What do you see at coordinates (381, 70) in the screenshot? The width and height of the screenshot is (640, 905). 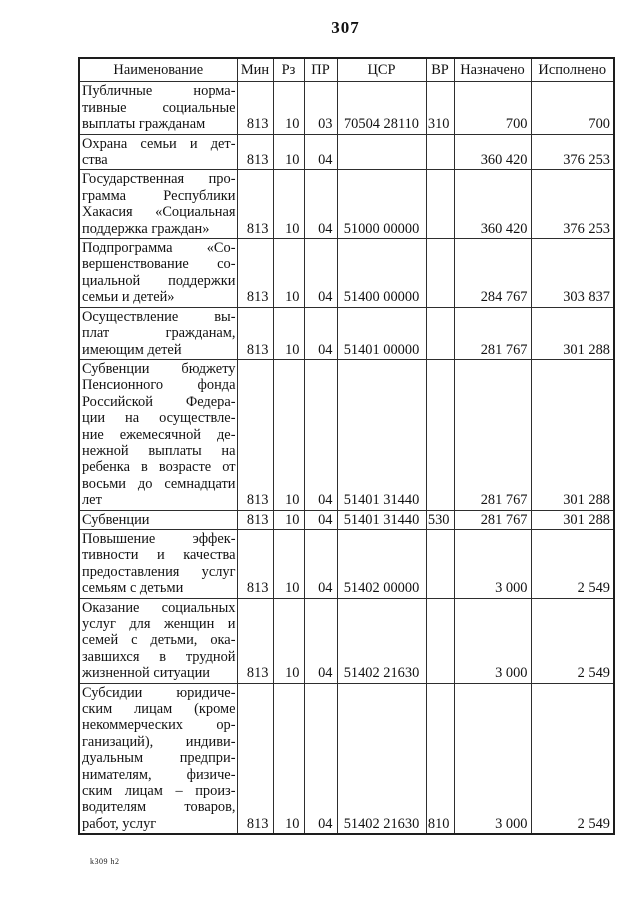 I see `column-header: ЦСР` at bounding box center [381, 70].